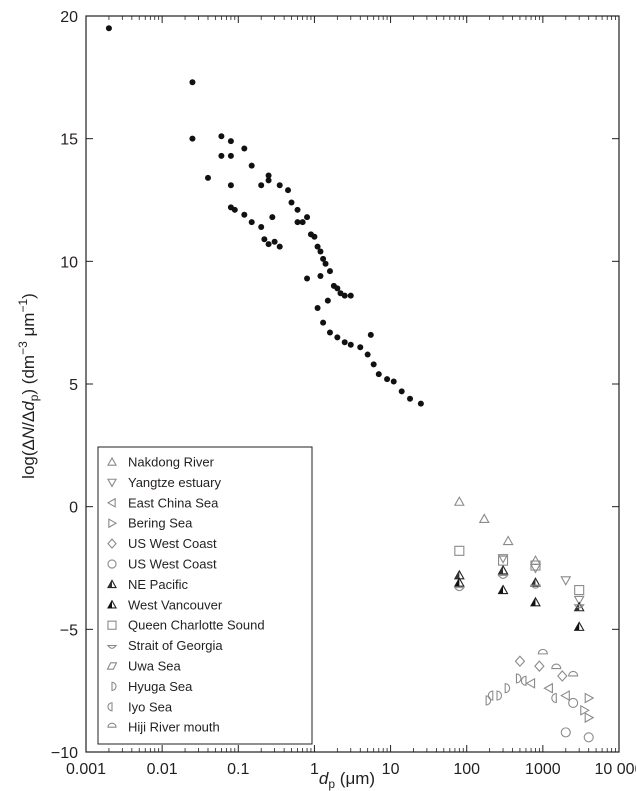  I want to click on y-tick-label: 10, so click(69, 262).